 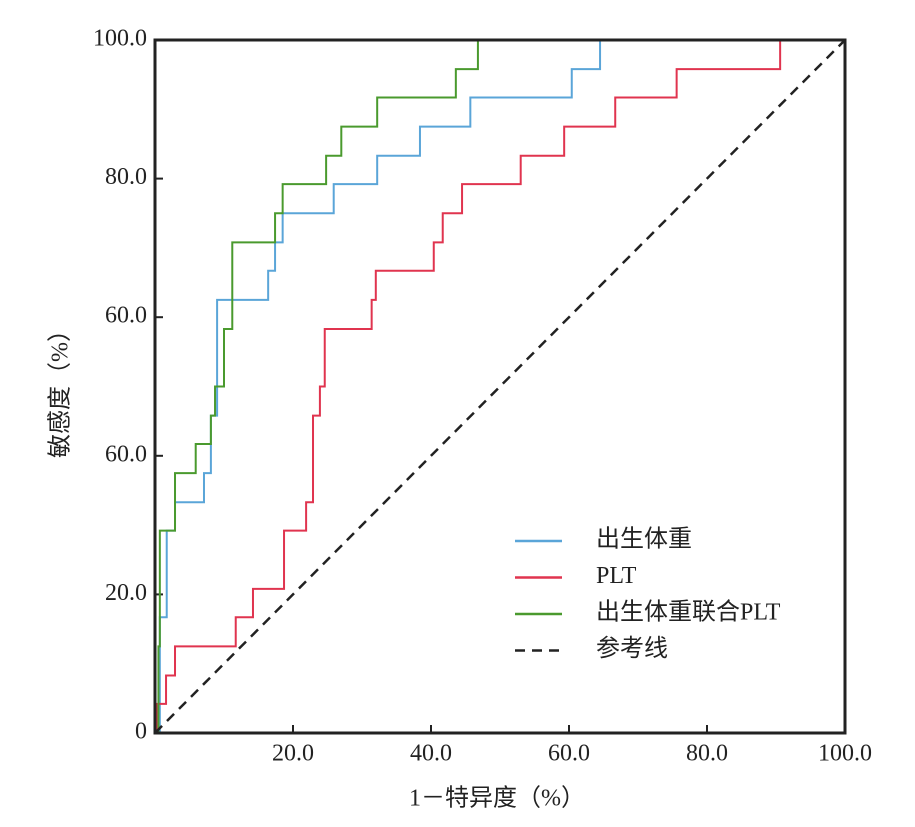 I want to click on x-axis-label: 1－特异度（%）, so click(x=497, y=798).